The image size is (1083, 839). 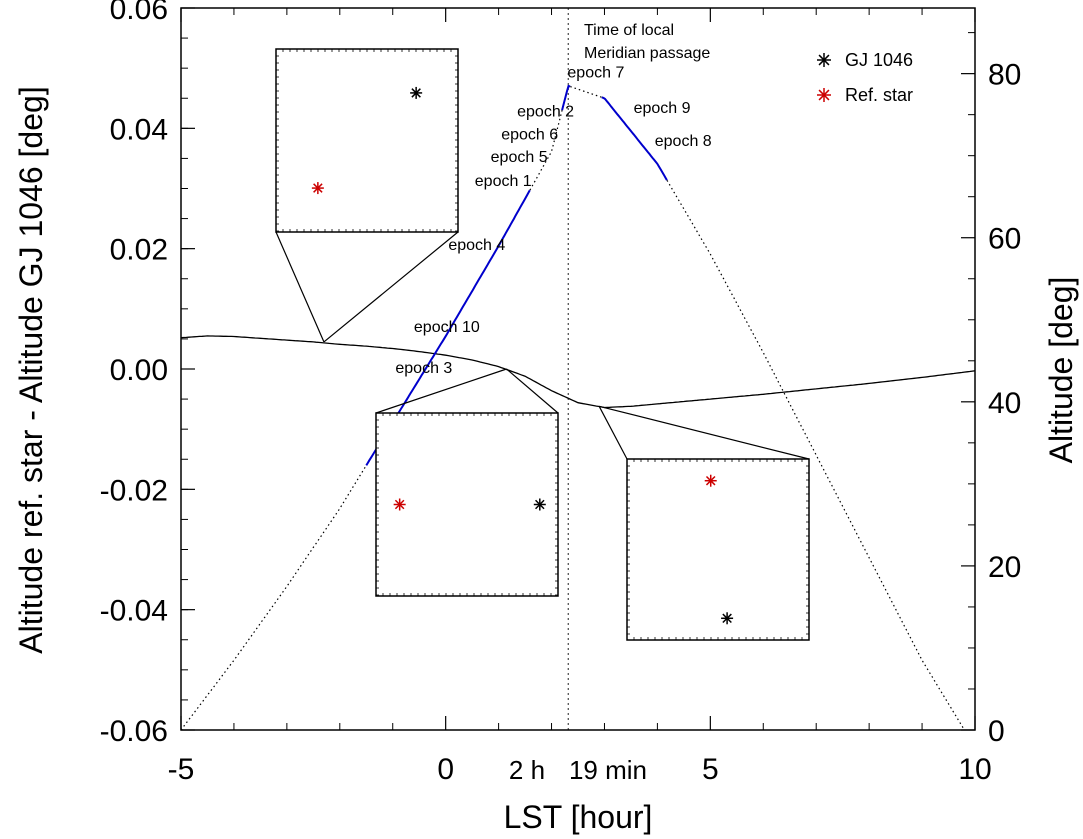 I want to click on legend-symbol-ref-star, so click(x=824, y=95).